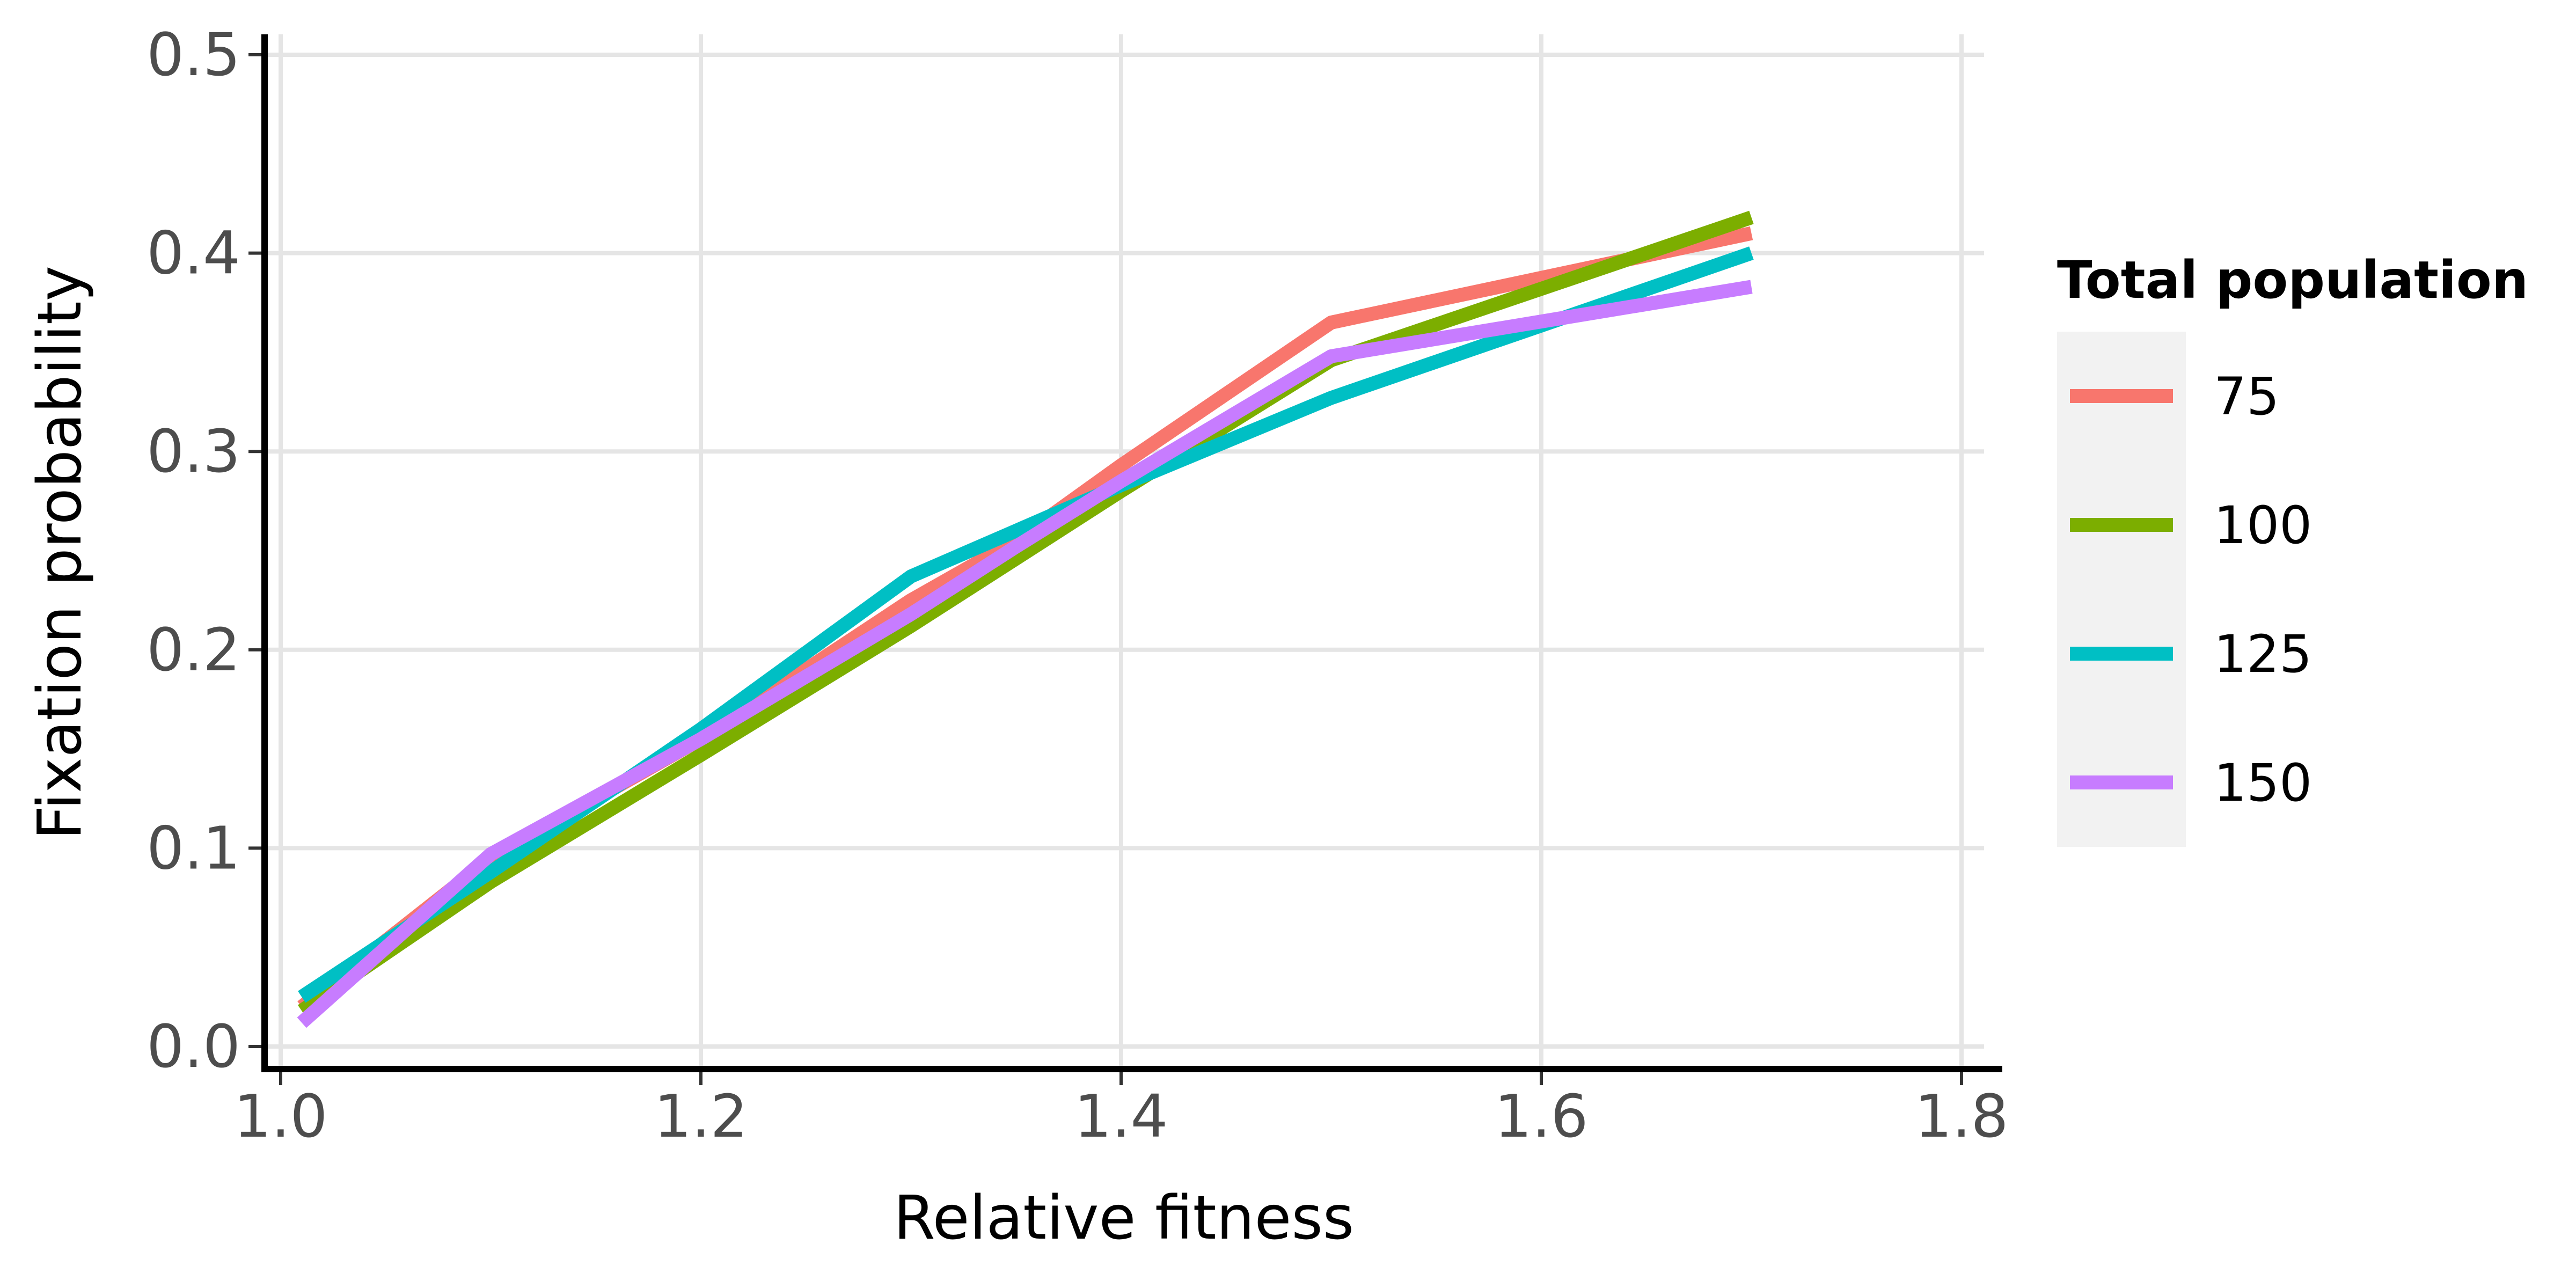  Describe the element at coordinates (193, 650) in the screenshot. I see `y-tick-label: 0.2` at that location.